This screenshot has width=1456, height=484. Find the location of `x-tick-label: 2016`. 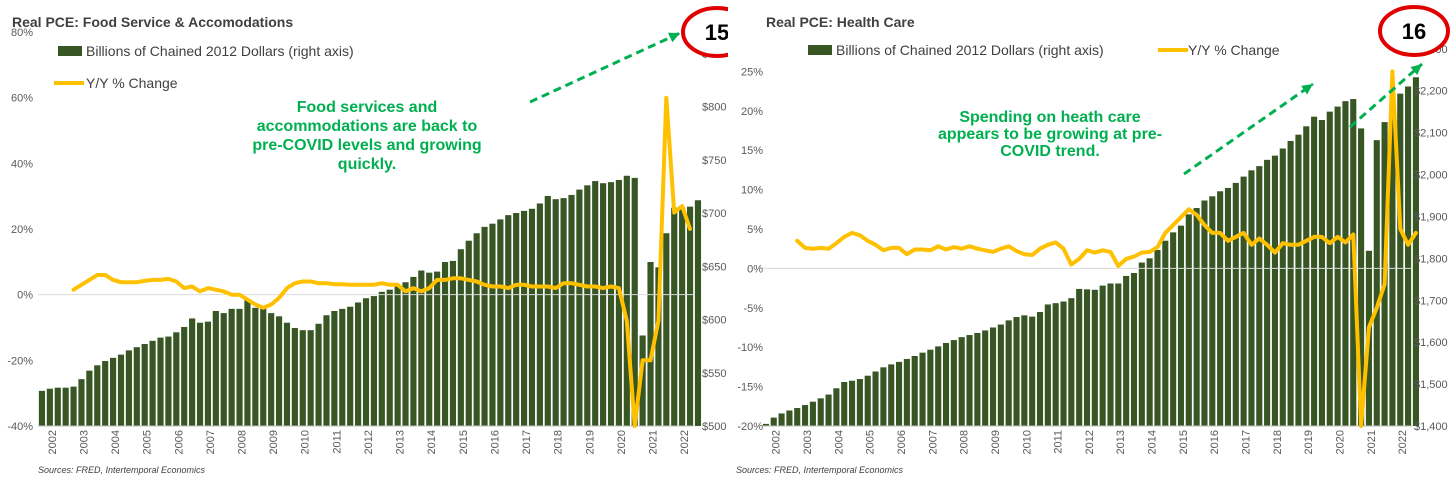

x-tick-label: 2016 is located at coordinates (495, 442).